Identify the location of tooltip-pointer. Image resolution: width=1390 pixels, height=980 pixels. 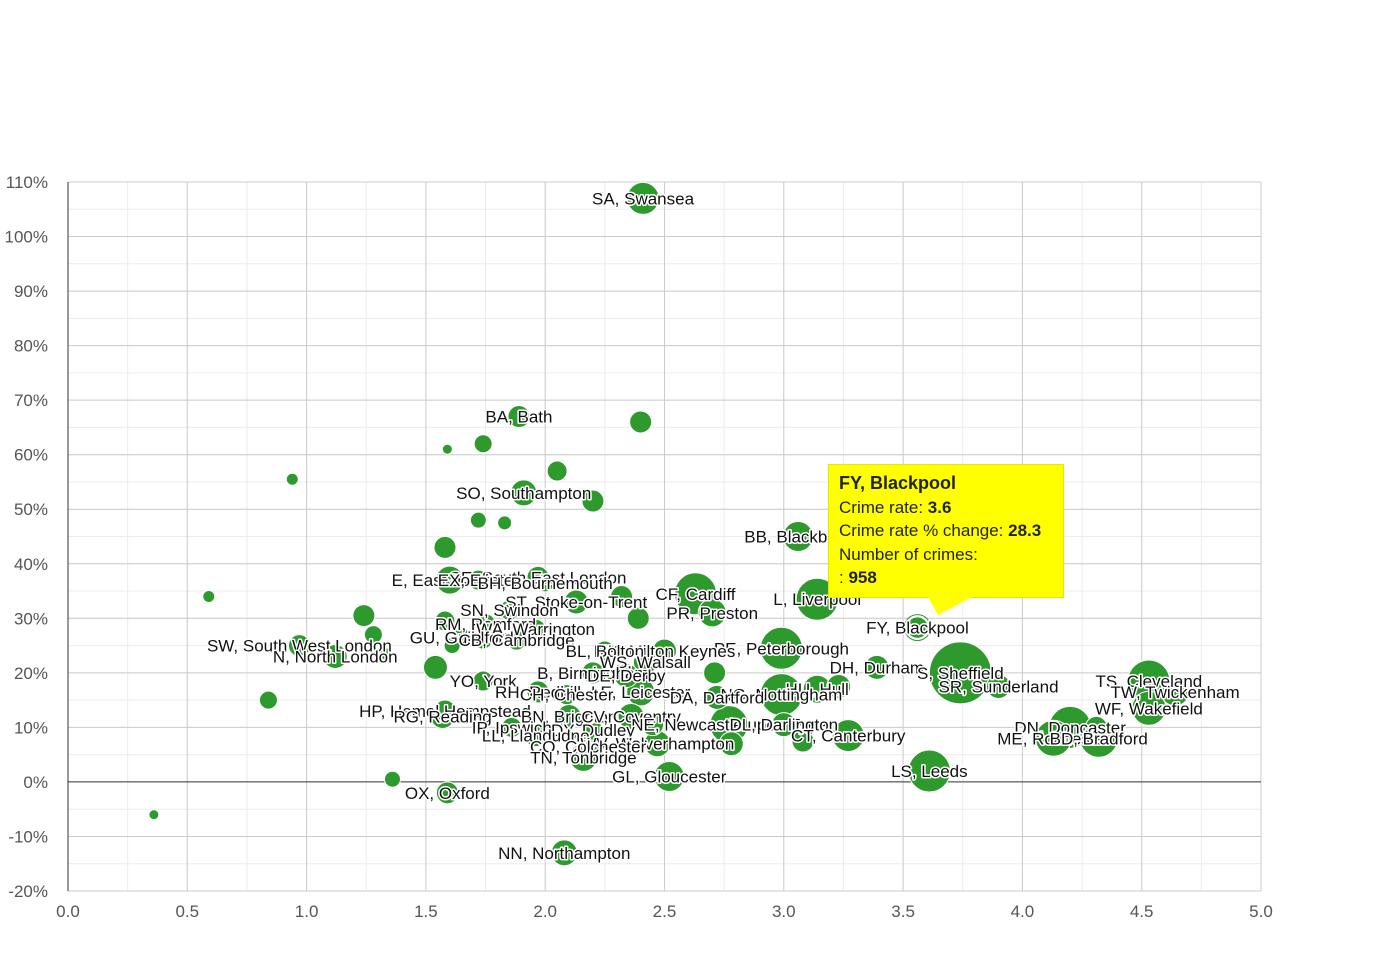
(950, 606).